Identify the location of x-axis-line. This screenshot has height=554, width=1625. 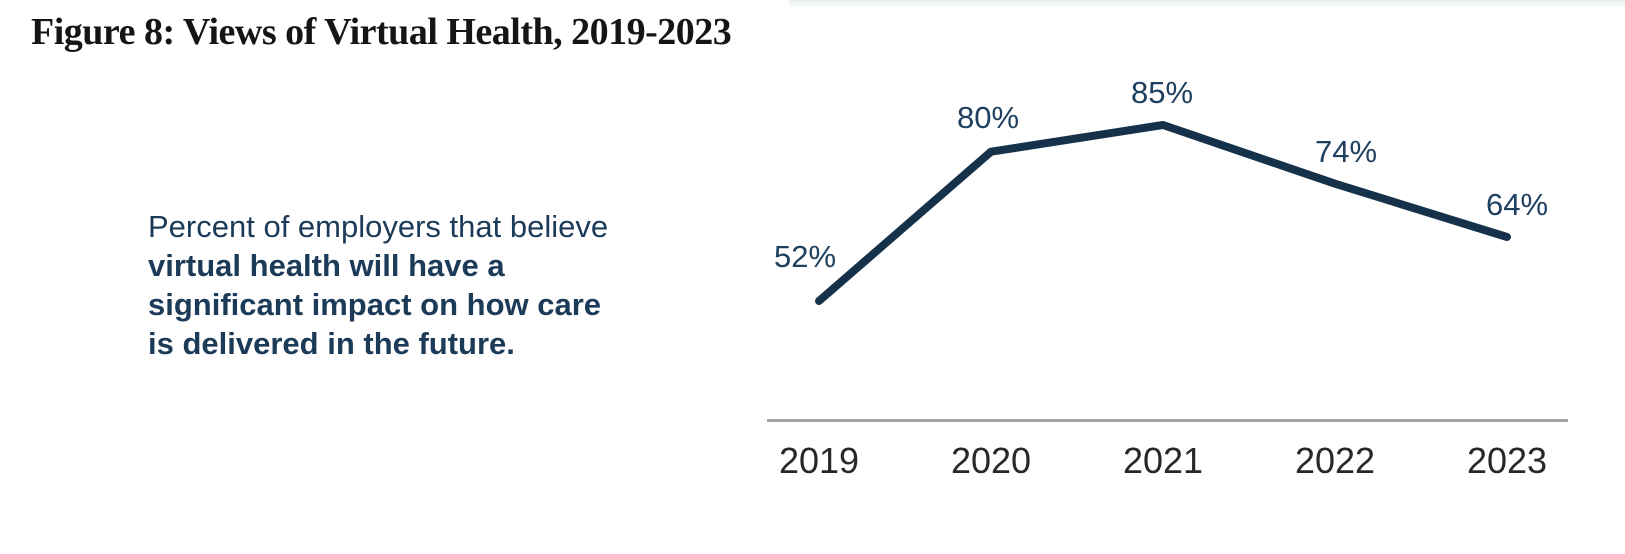
(1167, 420).